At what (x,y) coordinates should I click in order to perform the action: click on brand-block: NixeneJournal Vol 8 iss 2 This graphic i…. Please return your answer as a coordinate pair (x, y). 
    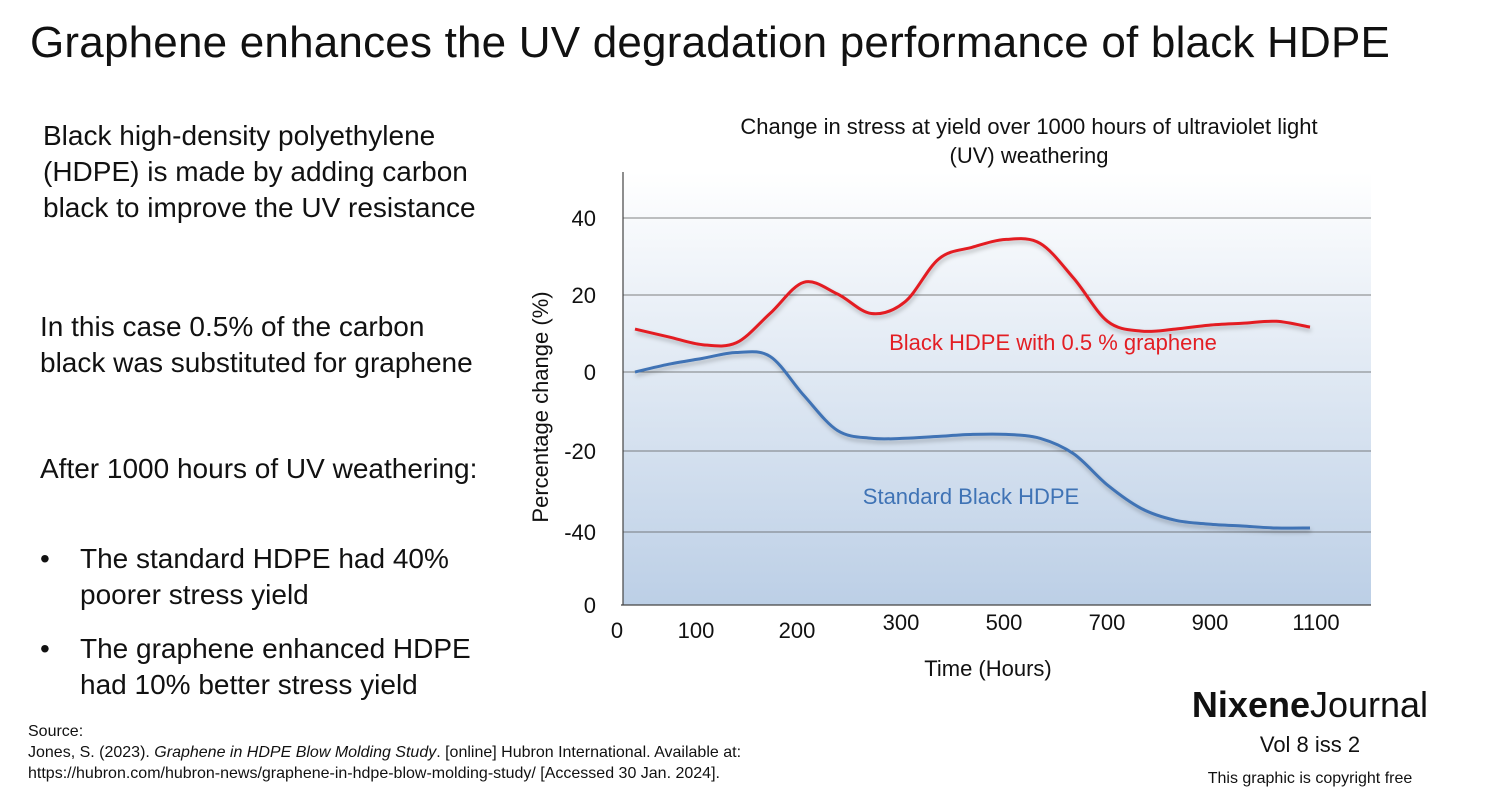
    Looking at the image, I should click on (1310, 737).